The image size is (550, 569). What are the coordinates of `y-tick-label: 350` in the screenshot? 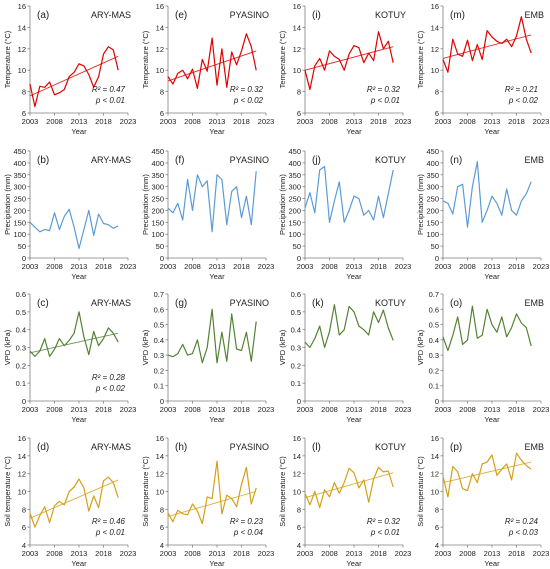 It's located at (294, 175).